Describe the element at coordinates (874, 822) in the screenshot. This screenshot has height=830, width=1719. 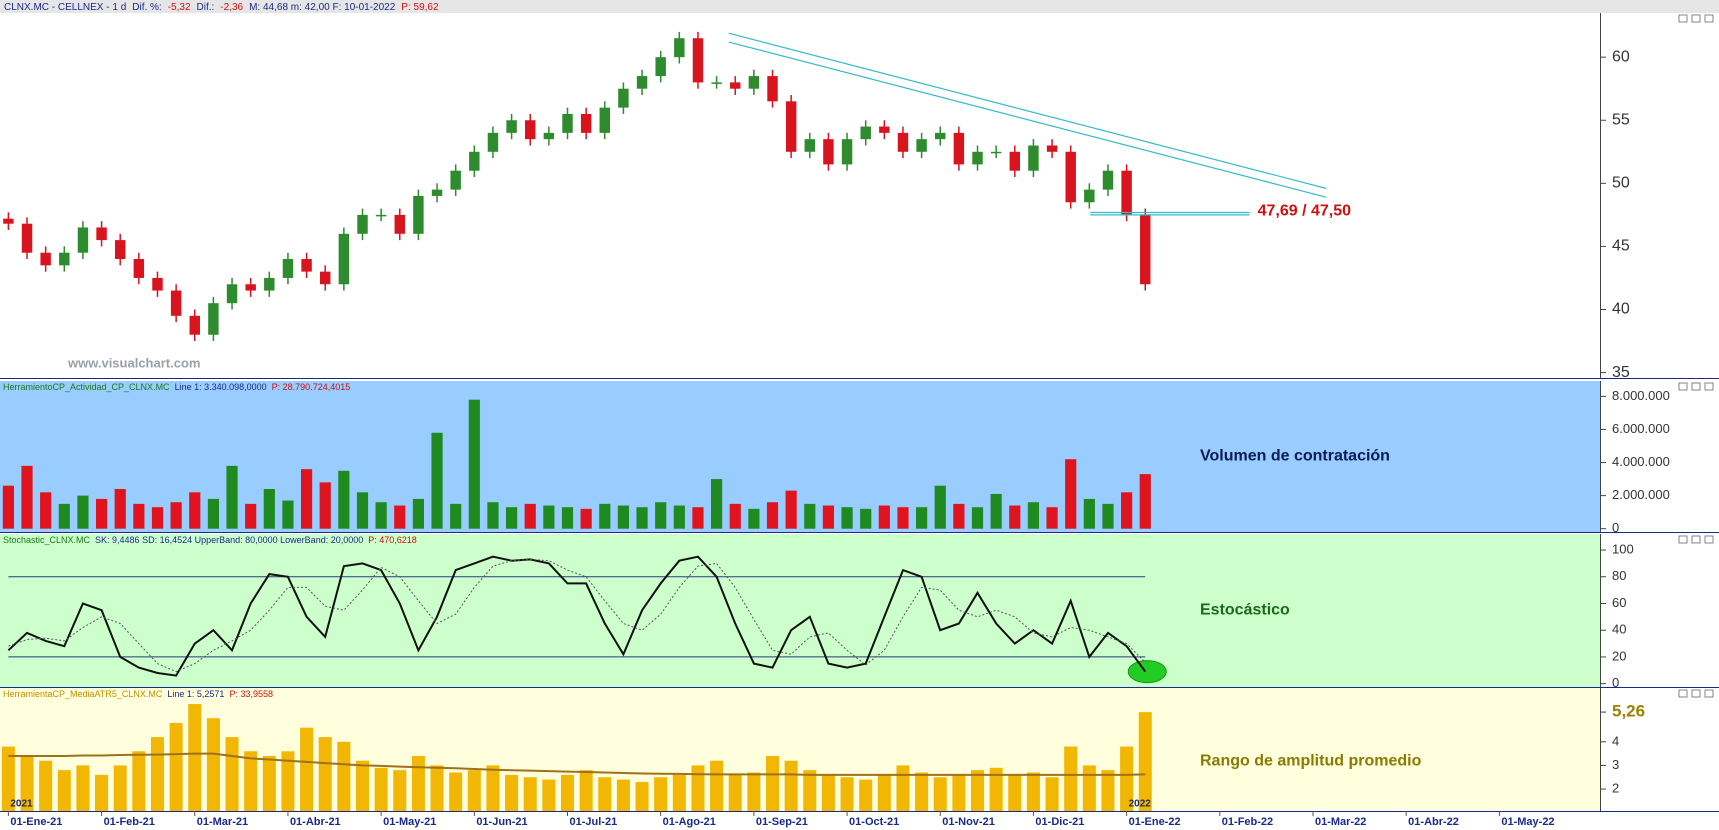
I see `x-tick-label: 01-Oct-21` at that location.